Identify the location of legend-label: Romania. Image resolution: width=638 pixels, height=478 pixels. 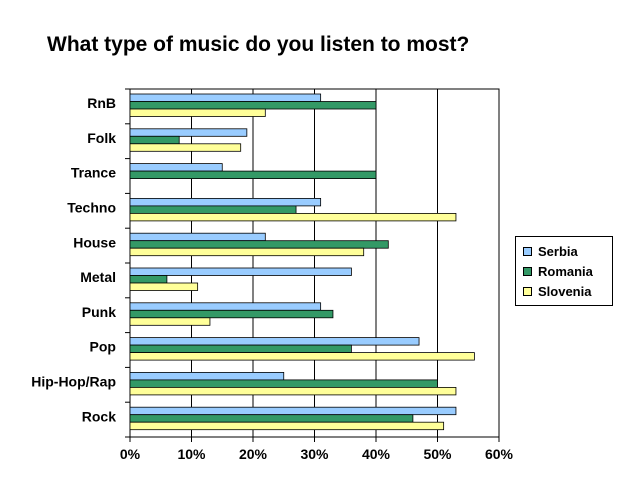
(565, 271).